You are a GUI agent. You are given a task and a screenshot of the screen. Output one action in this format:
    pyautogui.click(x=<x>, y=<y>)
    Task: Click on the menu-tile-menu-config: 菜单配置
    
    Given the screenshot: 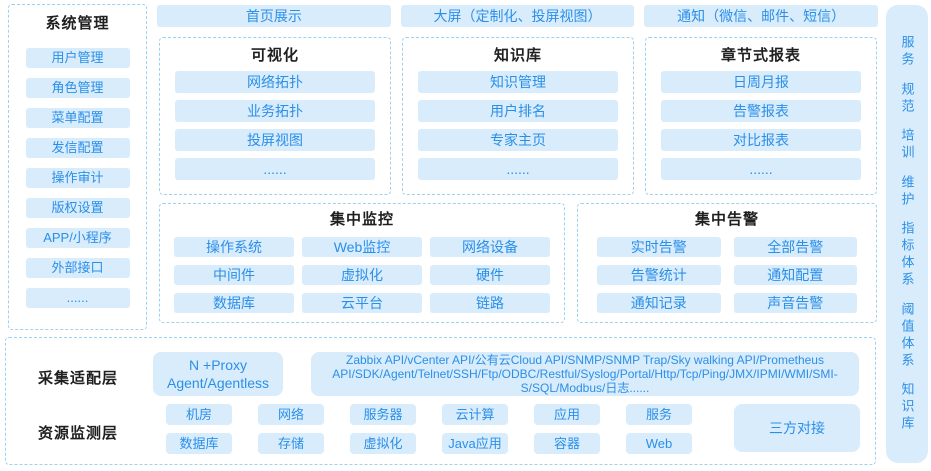 What is the action you would take?
    pyautogui.click(x=77, y=118)
    